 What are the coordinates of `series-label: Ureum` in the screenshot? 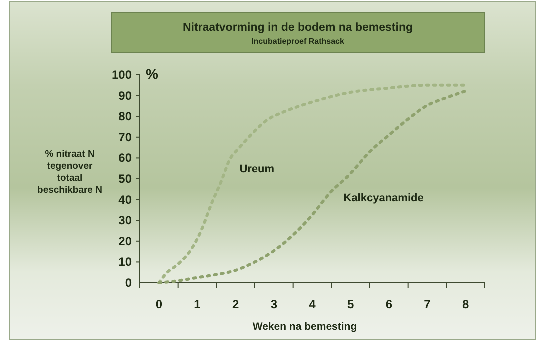 It's located at (257, 169).